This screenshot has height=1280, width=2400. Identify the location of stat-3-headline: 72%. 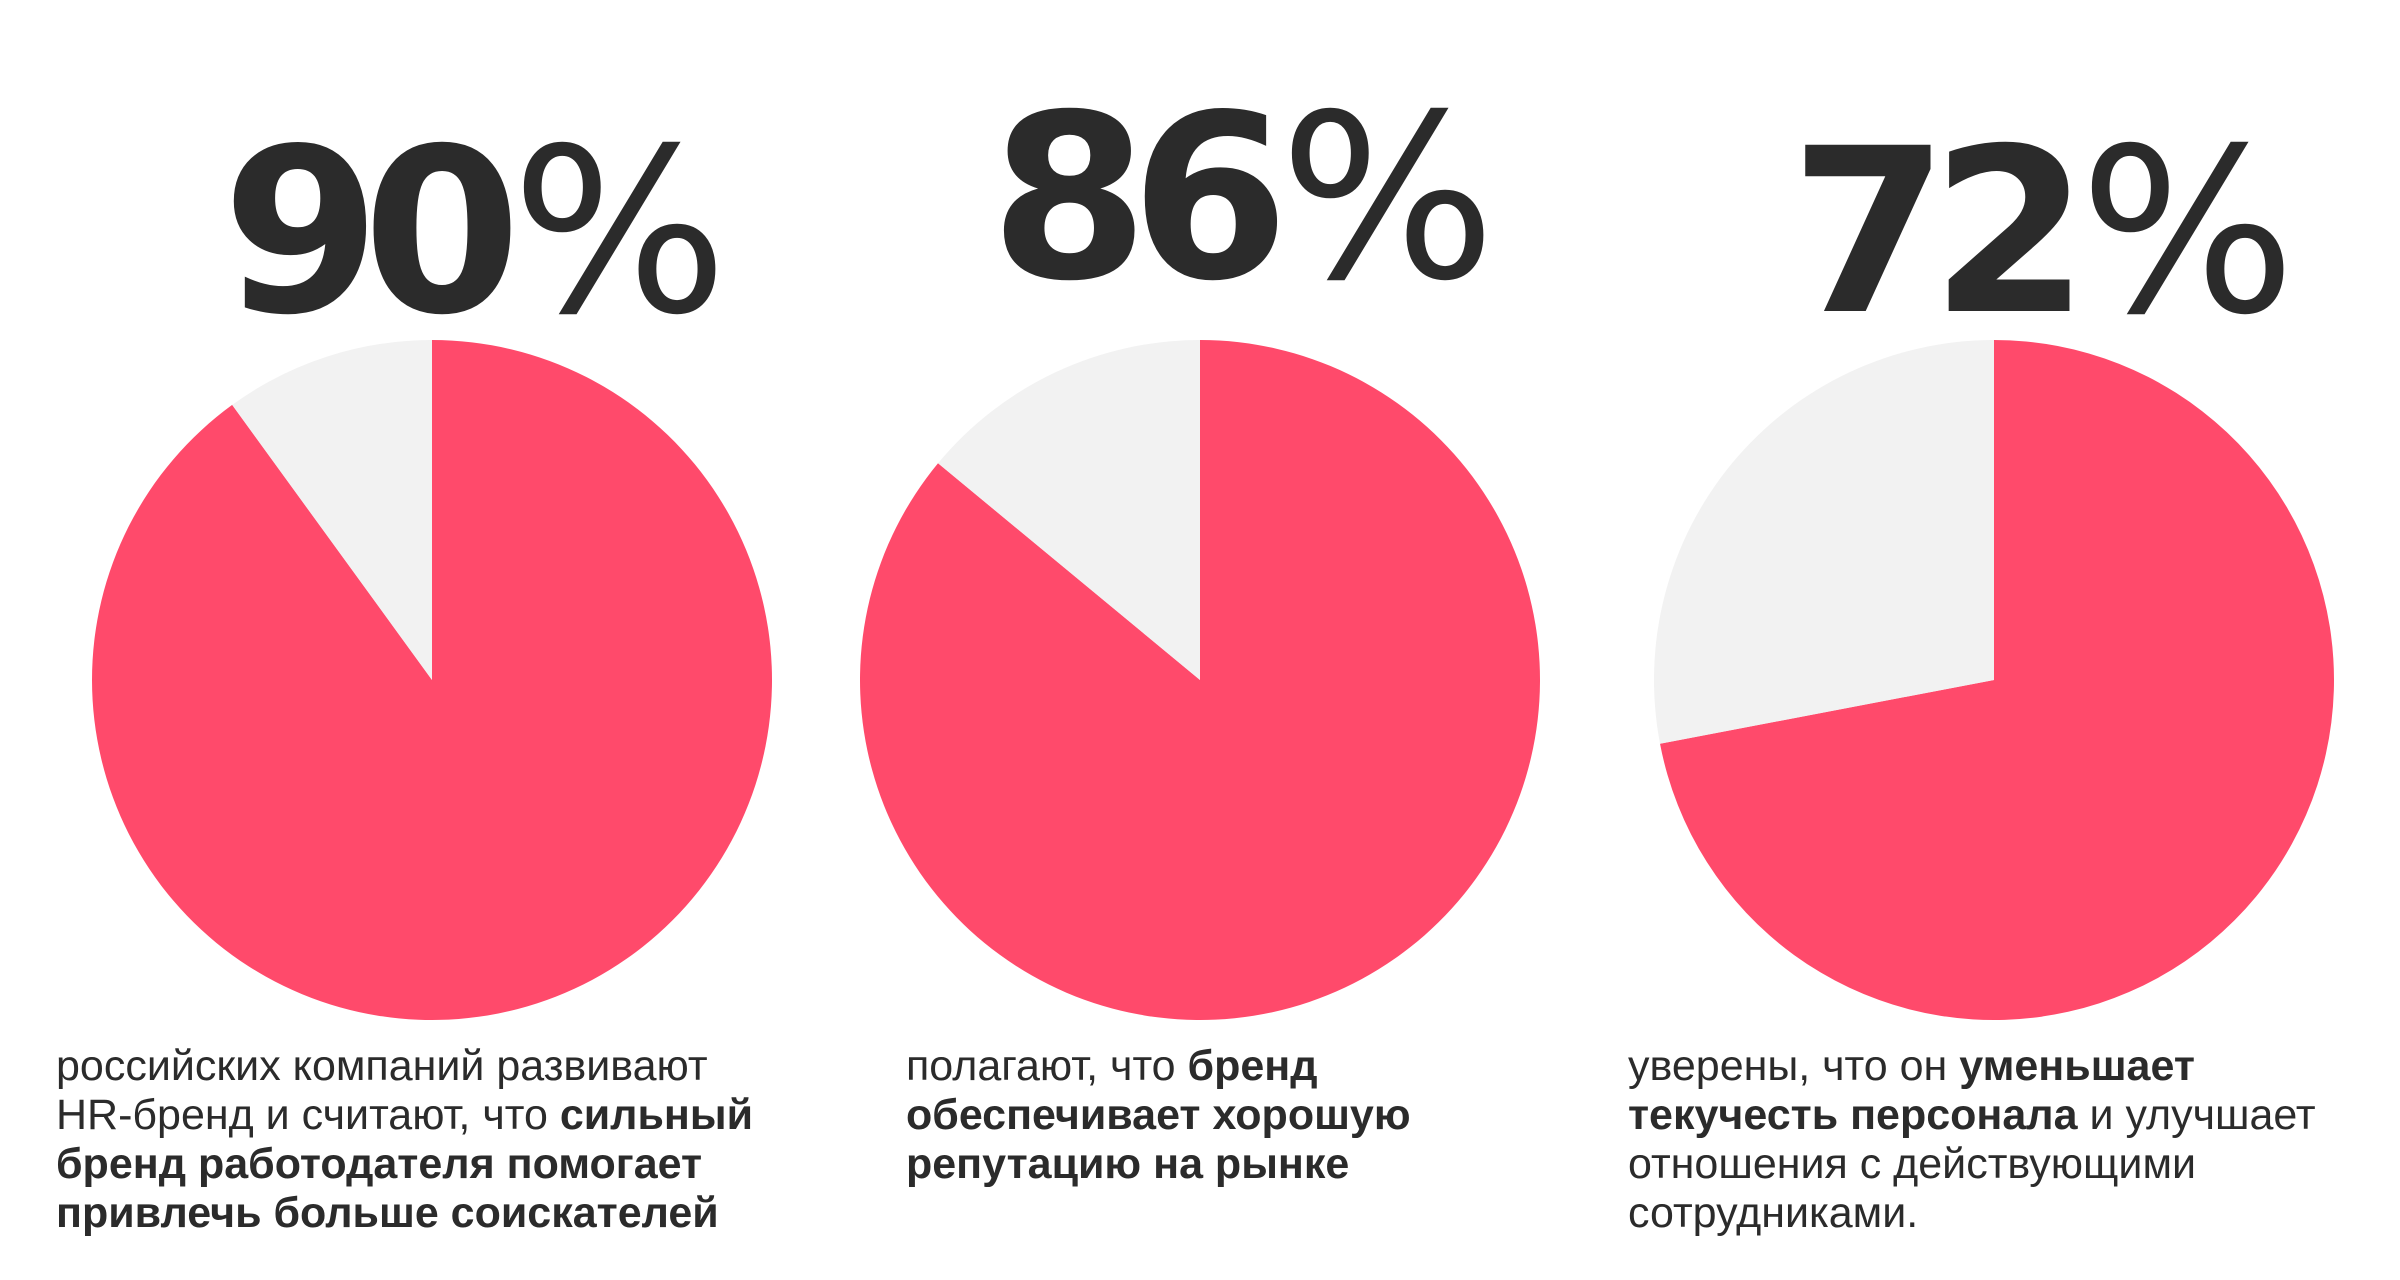
(2043, 232).